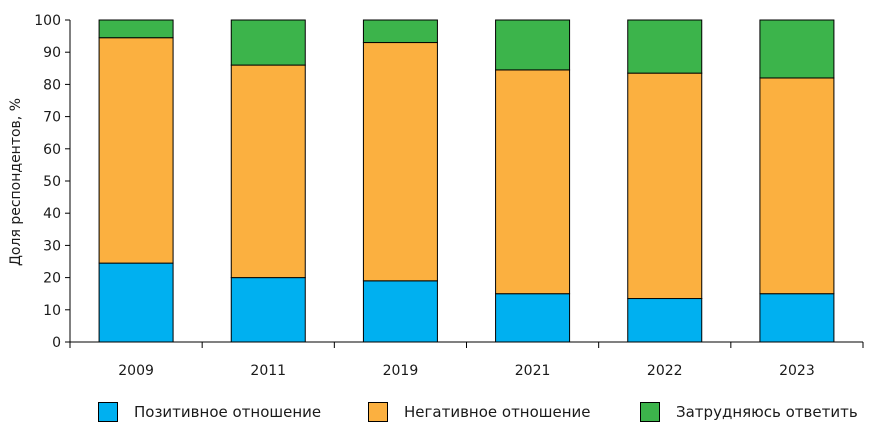 The height and width of the screenshot is (425, 869). I want to click on legend-label-undecided: Затрудняюсь ответить, so click(767, 412).